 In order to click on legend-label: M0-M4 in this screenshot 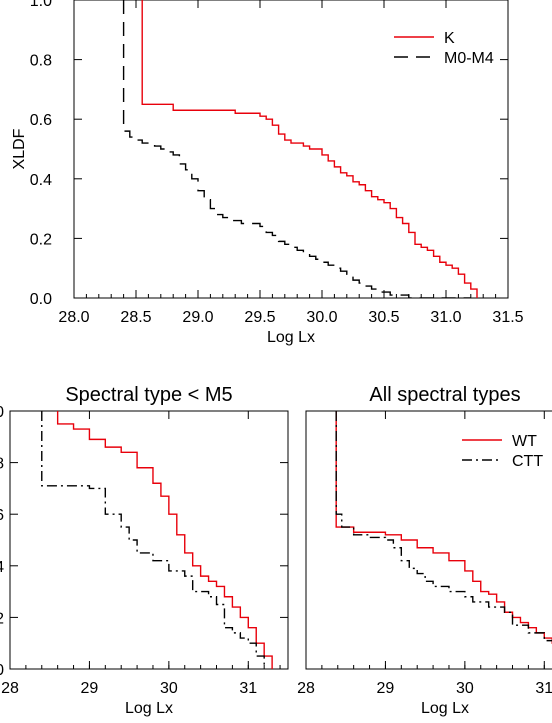, I will do `click(469, 58)`.